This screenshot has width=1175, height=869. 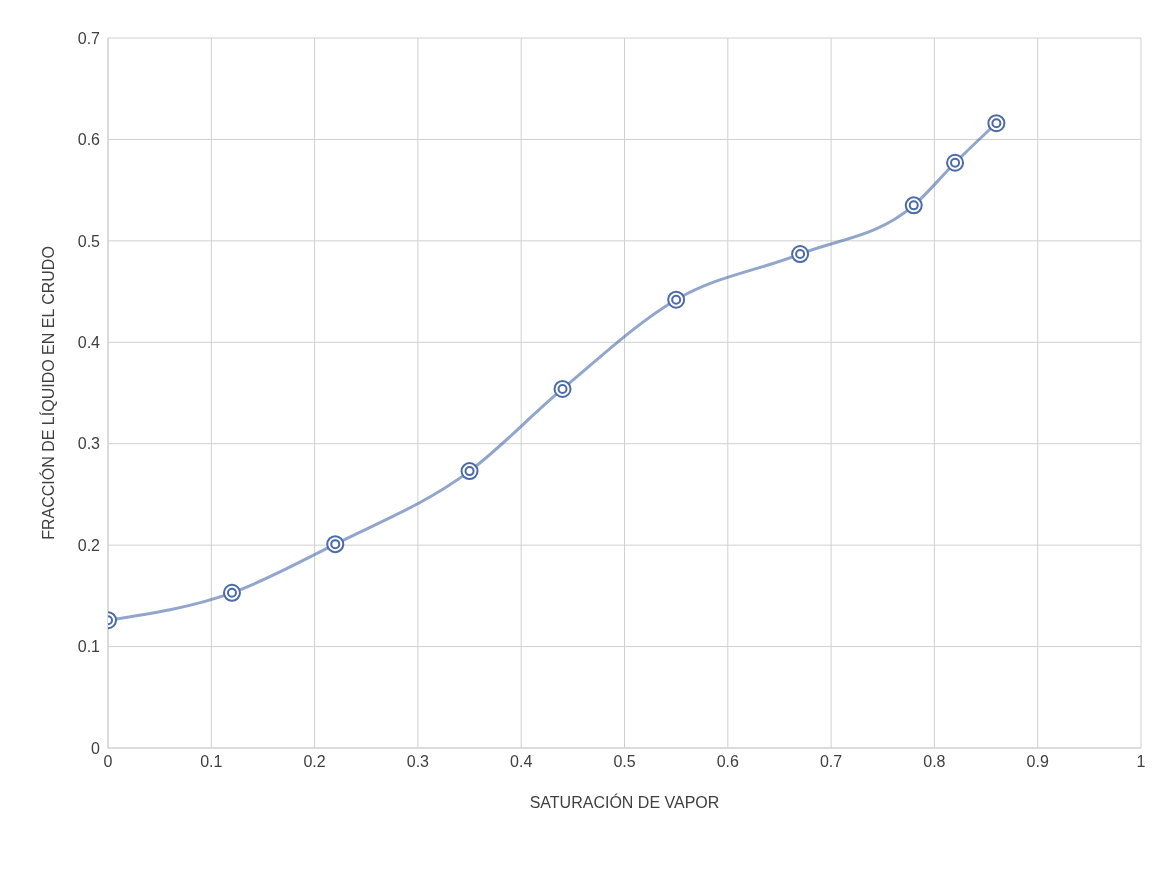 I want to click on x-tick-label: 0.2, so click(x=314, y=762).